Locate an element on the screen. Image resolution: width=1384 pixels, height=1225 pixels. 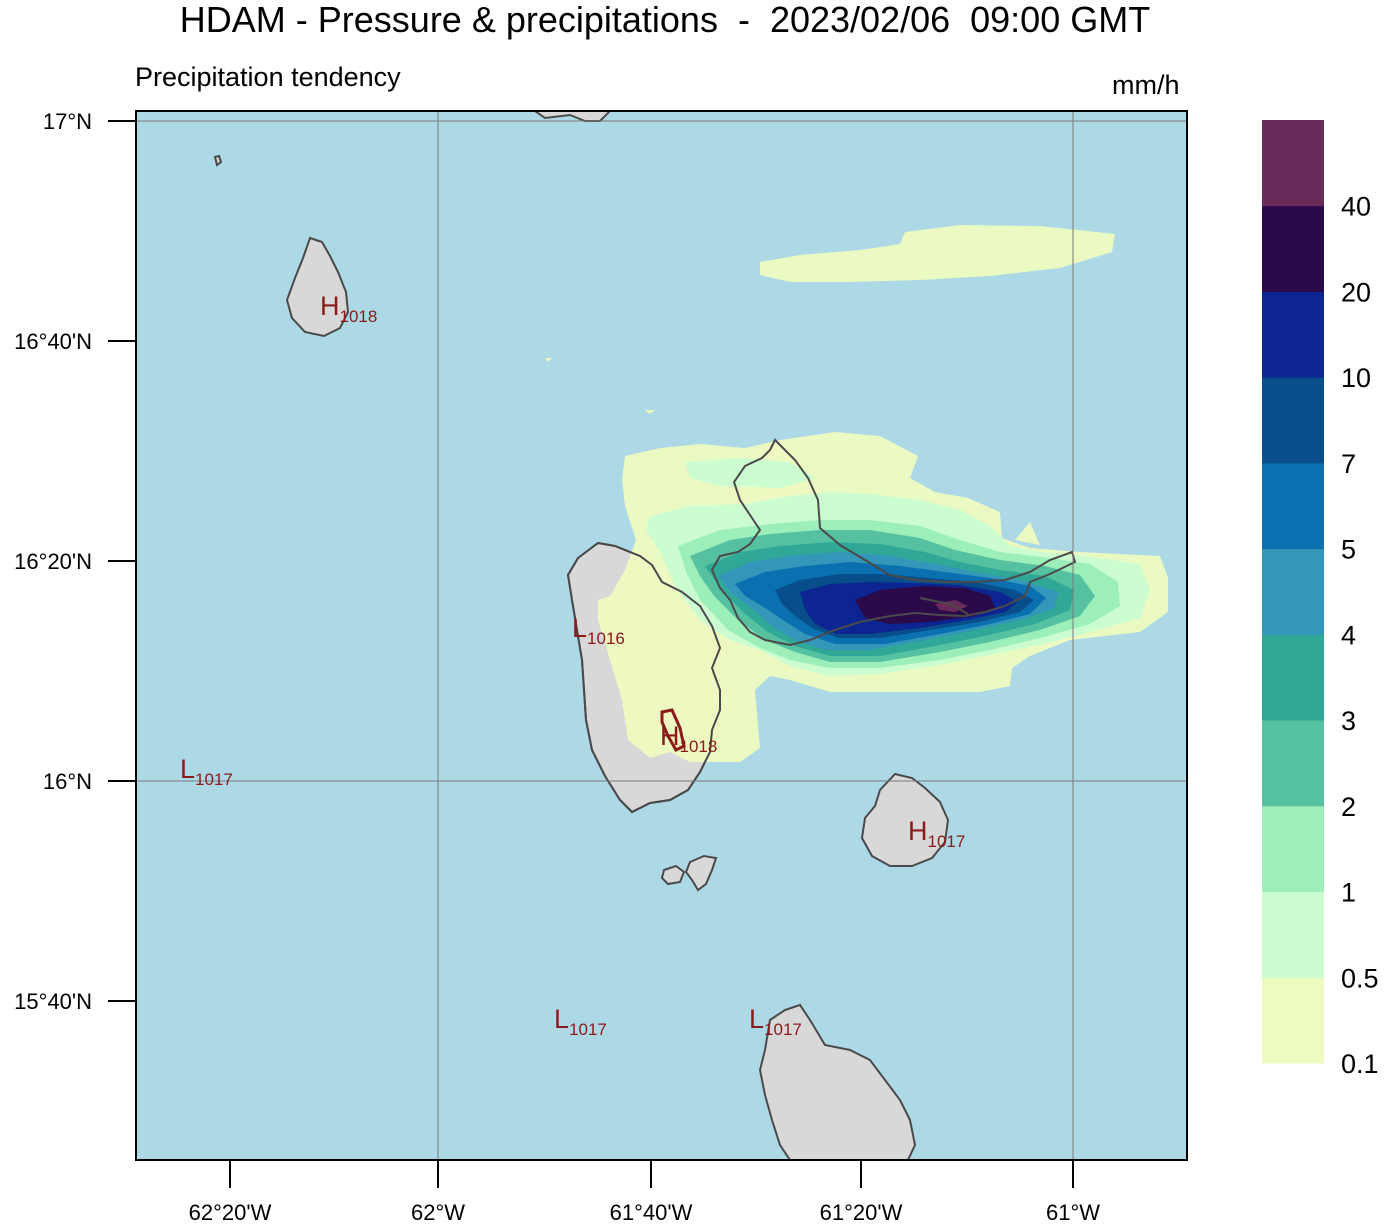
colorbar-label: 2 is located at coordinates (1348, 807).